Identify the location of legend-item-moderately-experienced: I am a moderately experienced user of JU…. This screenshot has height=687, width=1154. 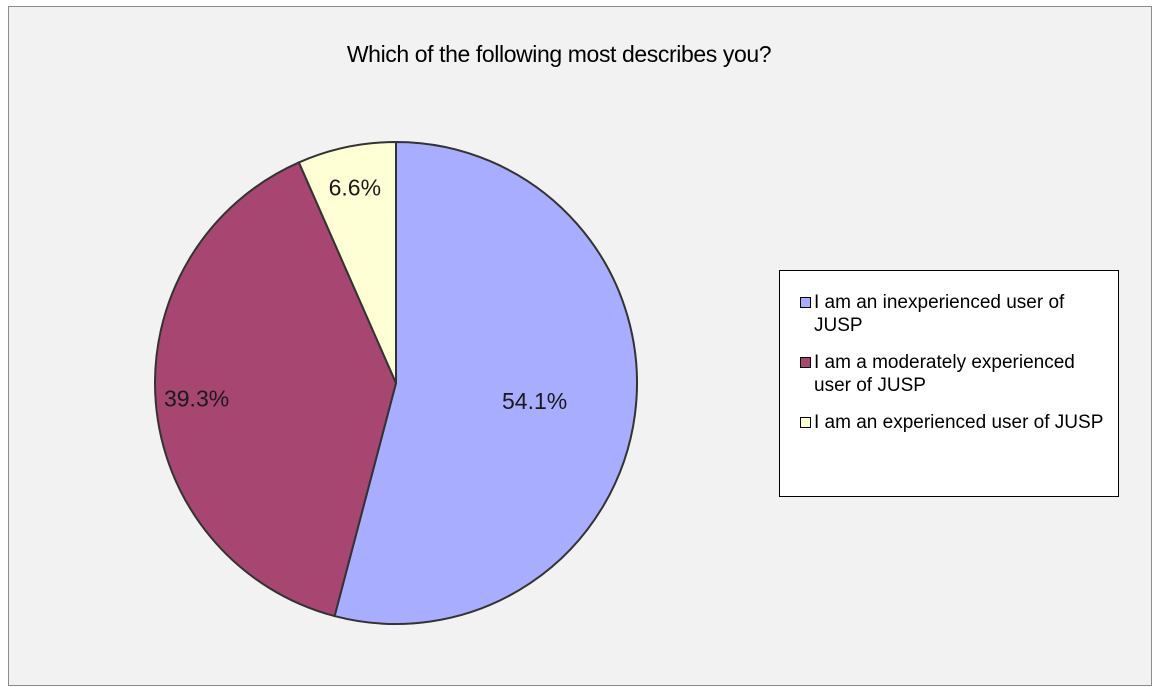
(954, 374).